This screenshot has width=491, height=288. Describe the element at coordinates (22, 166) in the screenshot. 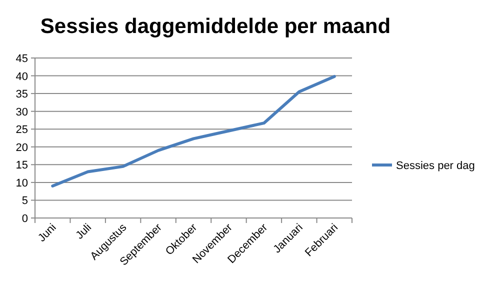

I see `y-tick-label: 15` at that location.